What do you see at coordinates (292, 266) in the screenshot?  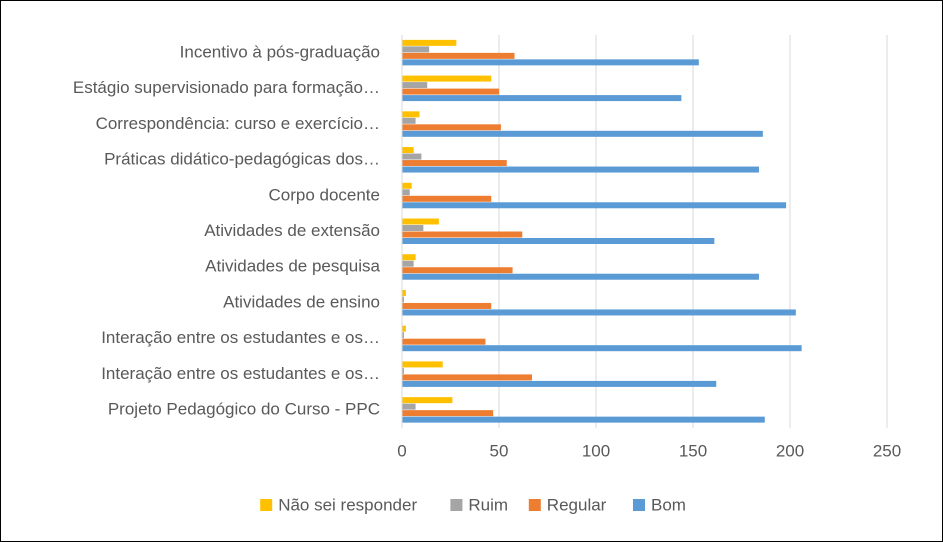 I see `y-tick-label: Atividades de pesquisa` at bounding box center [292, 266].